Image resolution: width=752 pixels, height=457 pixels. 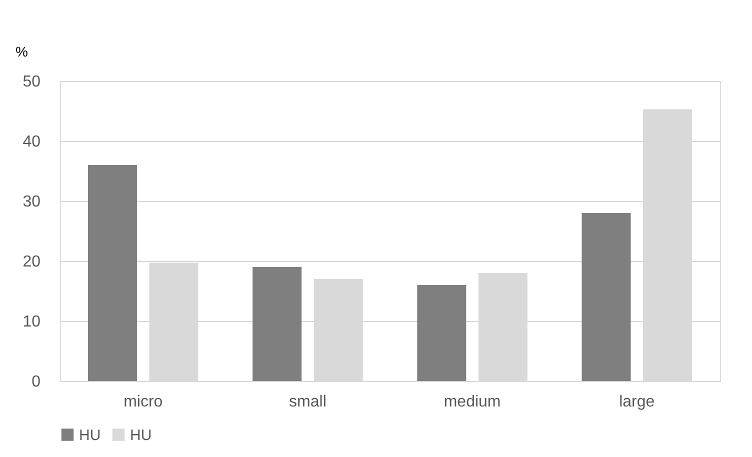 I want to click on x-tick-label: micro, so click(x=143, y=402).